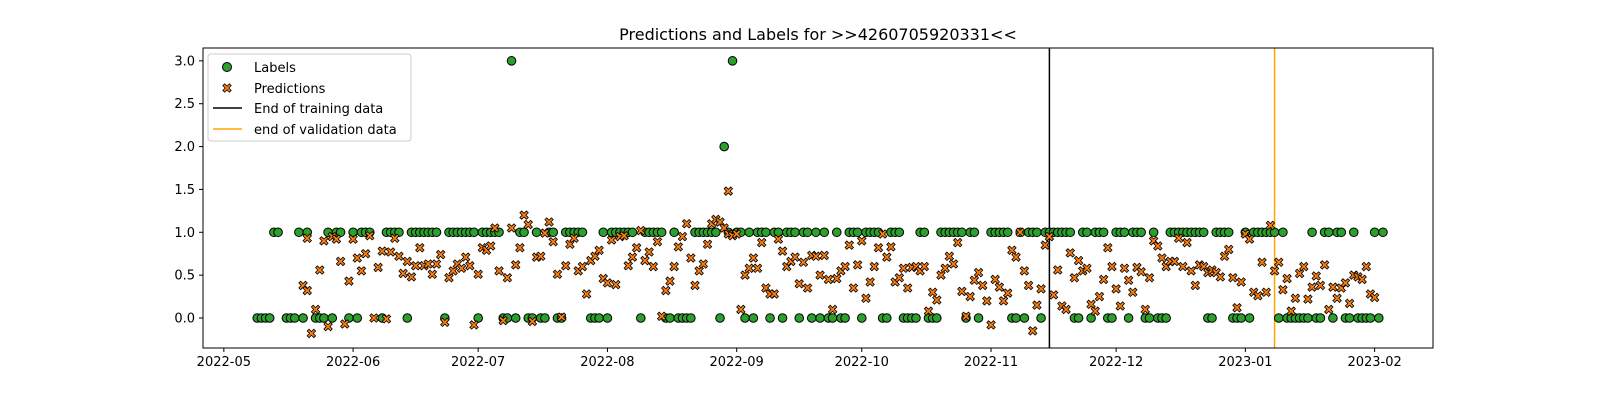 This screenshot has height=400, width=1600. I want to click on x-tick-label: 2022-08, so click(607, 362).